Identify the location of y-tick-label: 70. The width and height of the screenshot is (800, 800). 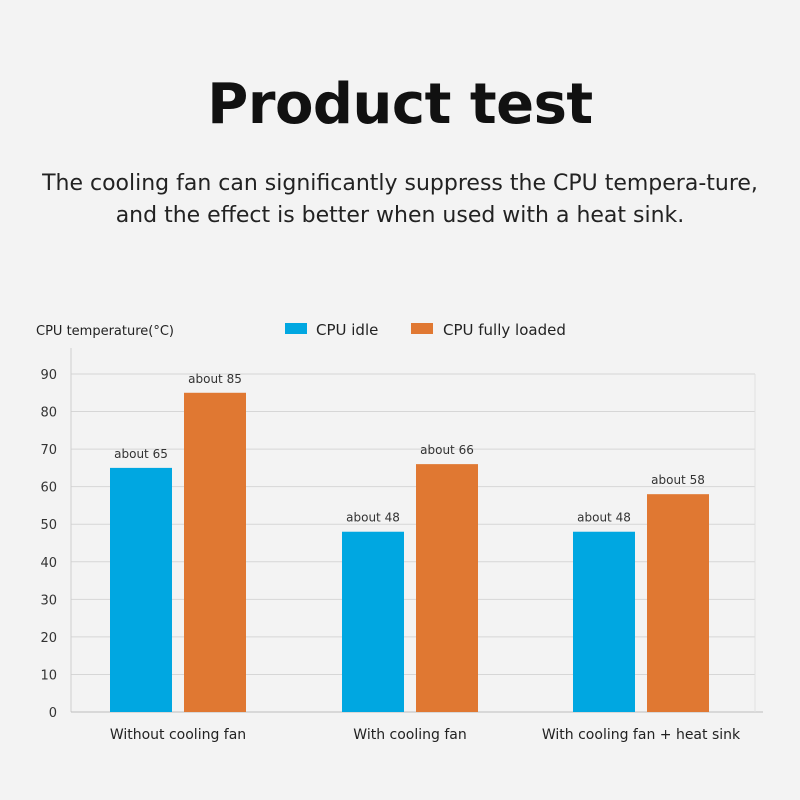
(48, 450).